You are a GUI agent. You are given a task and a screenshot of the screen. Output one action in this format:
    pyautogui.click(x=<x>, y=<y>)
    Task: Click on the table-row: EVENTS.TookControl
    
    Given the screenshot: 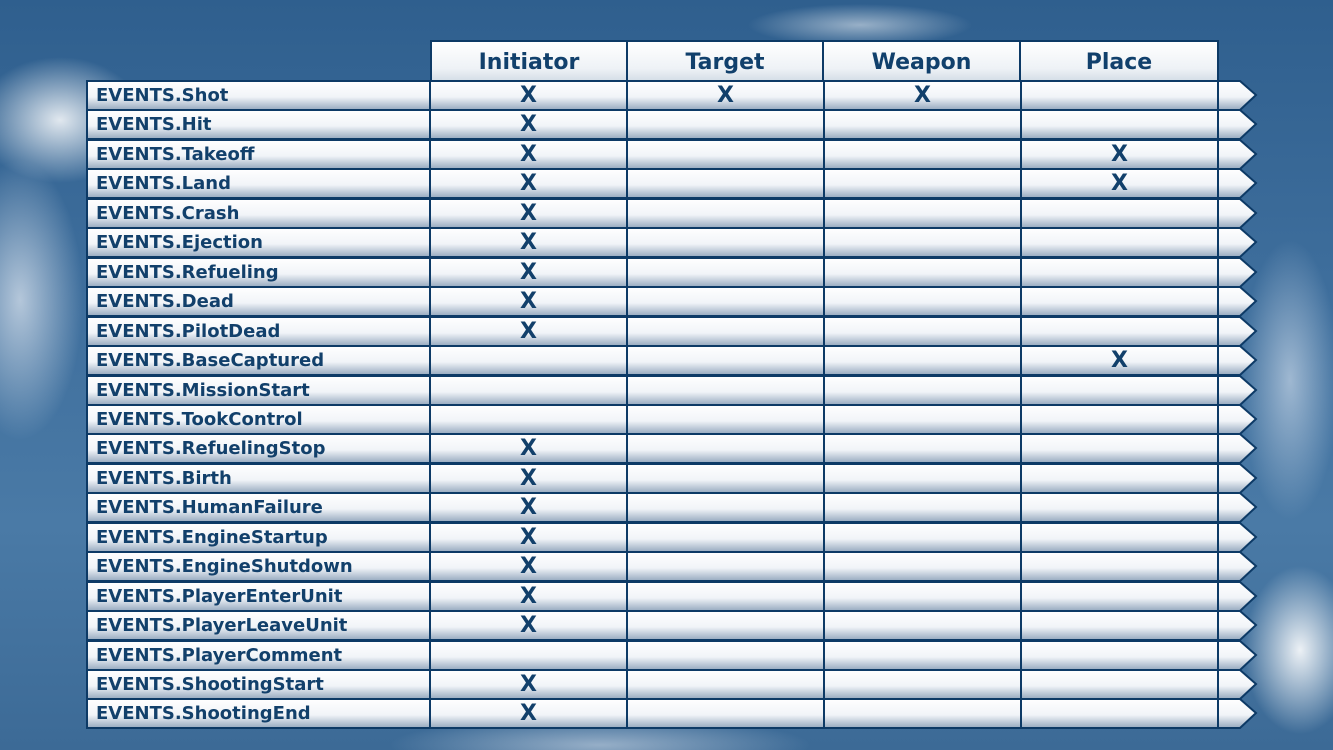 What is the action you would take?
    pyautogui.click(x=672, y=419)
    